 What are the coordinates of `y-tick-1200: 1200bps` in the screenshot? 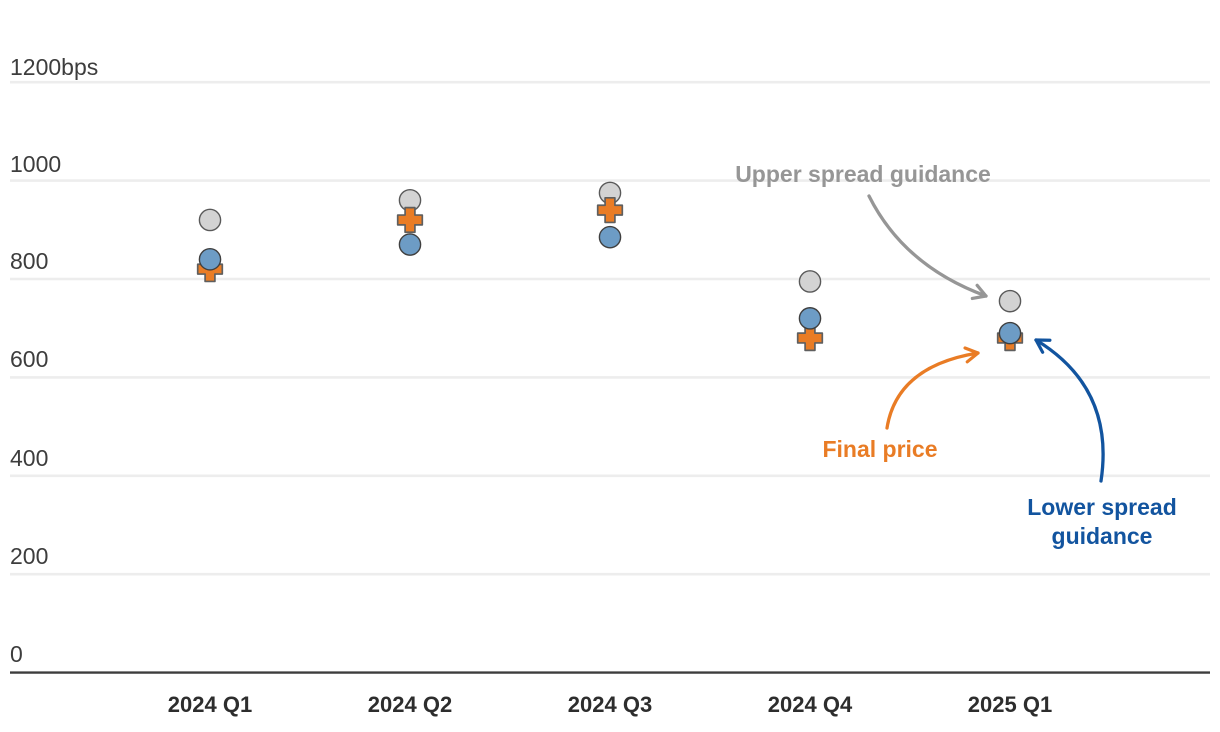 It's located at (54, 67).